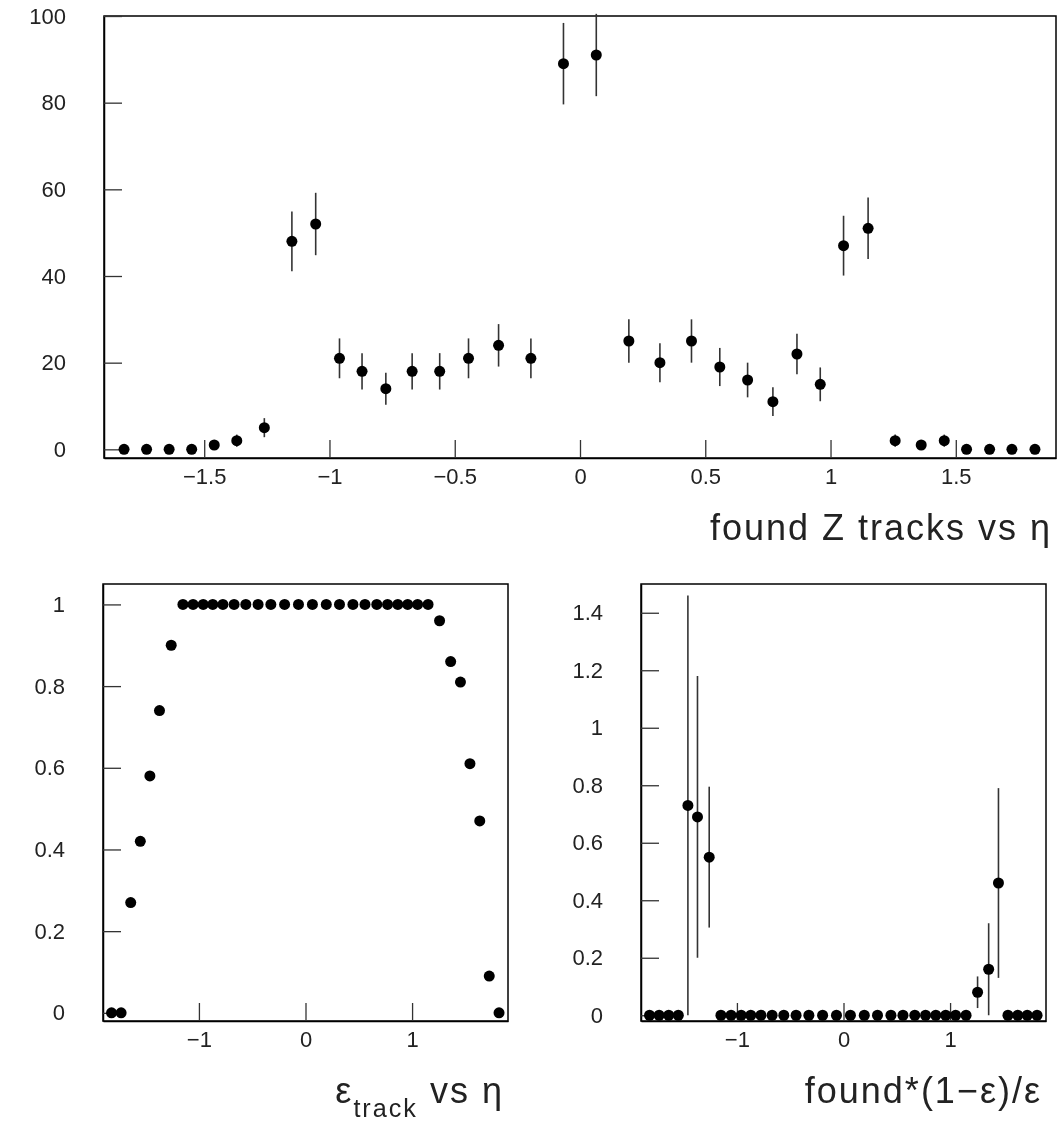 The width and height of the screenshot is (1059, 1131). What do you see at coordinates (923, 1090) in the screenshot?
I see `x-axis-title: found*(1−ε)/ε` at bounding box center [923, 1090].